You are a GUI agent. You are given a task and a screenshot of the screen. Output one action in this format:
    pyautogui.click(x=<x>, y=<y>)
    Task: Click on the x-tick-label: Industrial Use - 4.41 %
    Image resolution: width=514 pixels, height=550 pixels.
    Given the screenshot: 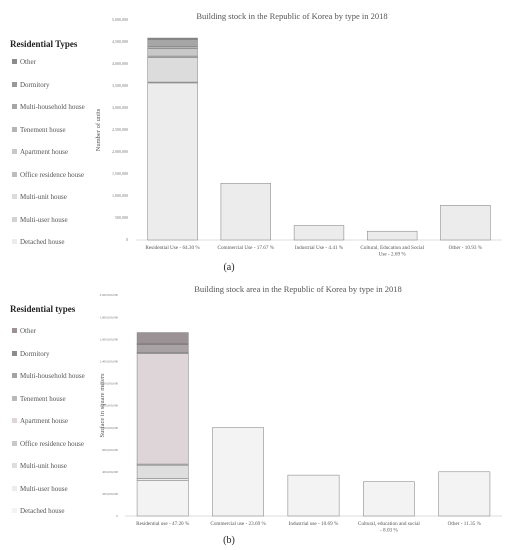 What is the action you would take?
    pyautogui.click(x=319, y=248)
    